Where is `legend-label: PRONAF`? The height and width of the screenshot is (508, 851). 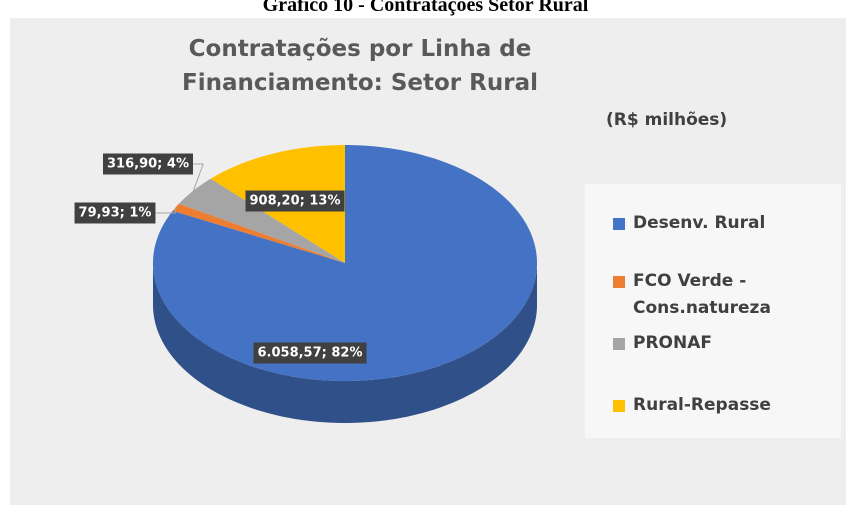 legend-label: PRONAF is located at coordinates (672, 343).